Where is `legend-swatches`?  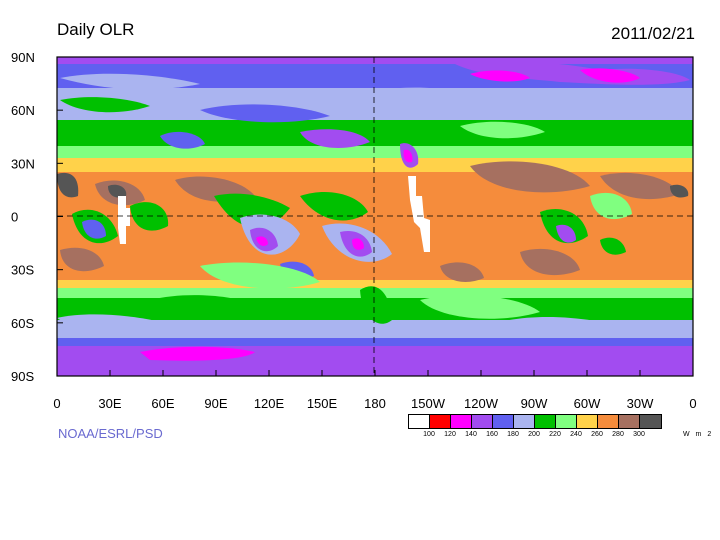 legend-swatches is located at coordinates (535, 421).